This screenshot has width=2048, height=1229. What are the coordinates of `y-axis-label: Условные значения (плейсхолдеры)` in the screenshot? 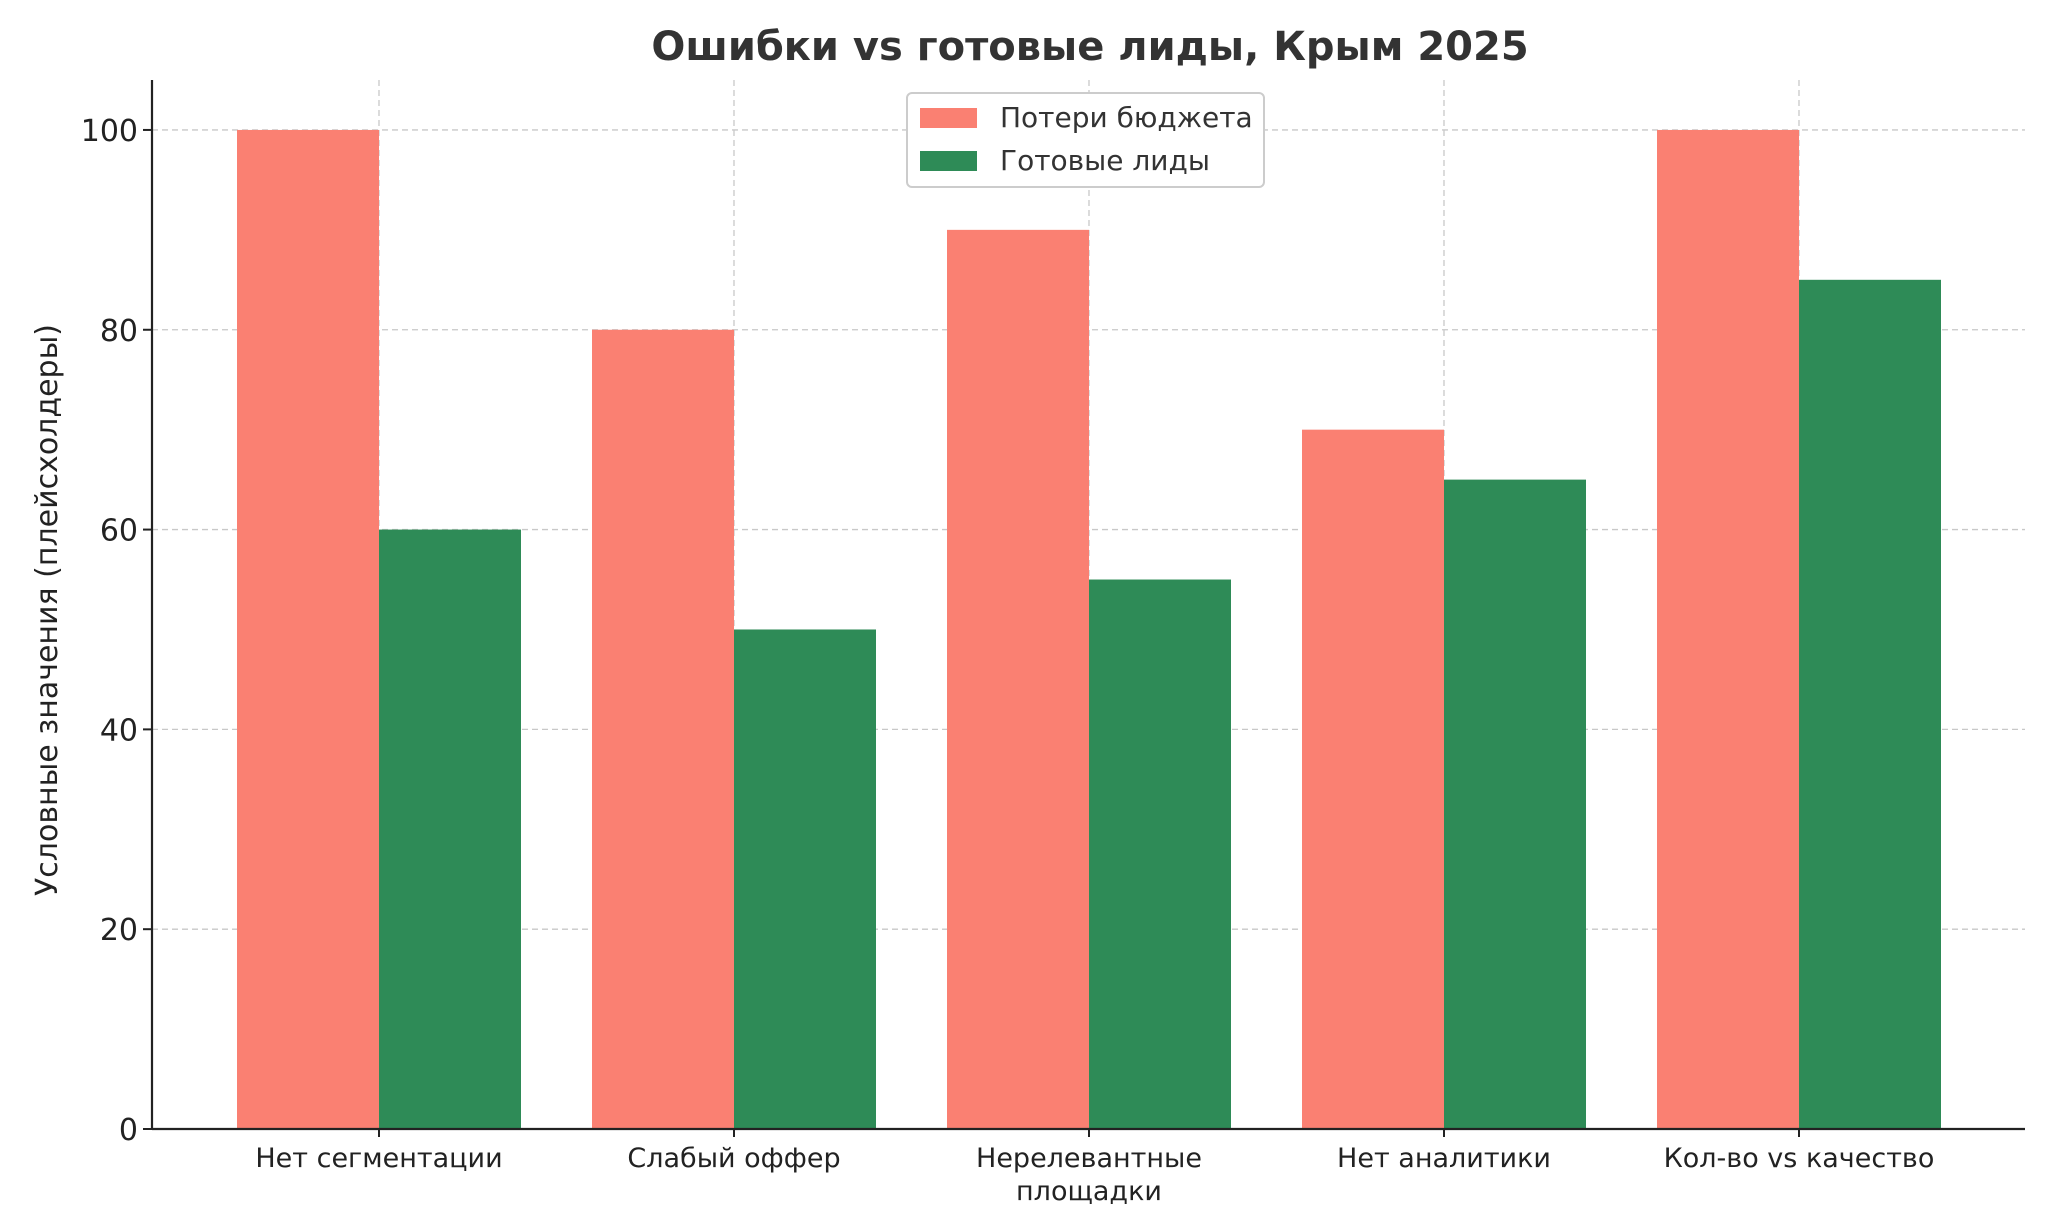 It's located at (47, 610).